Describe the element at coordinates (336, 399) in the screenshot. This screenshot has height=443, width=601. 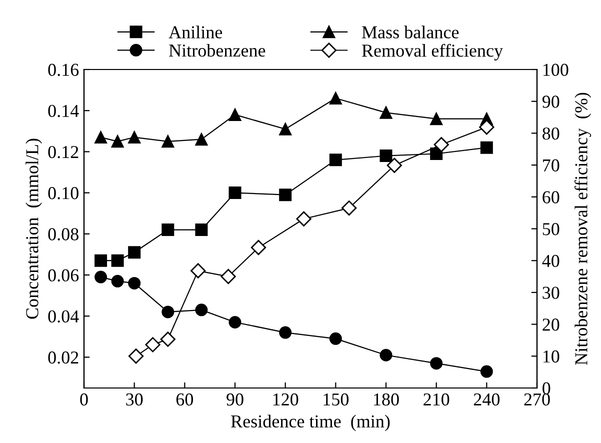
I see `x-tick-label: 150` at that location.